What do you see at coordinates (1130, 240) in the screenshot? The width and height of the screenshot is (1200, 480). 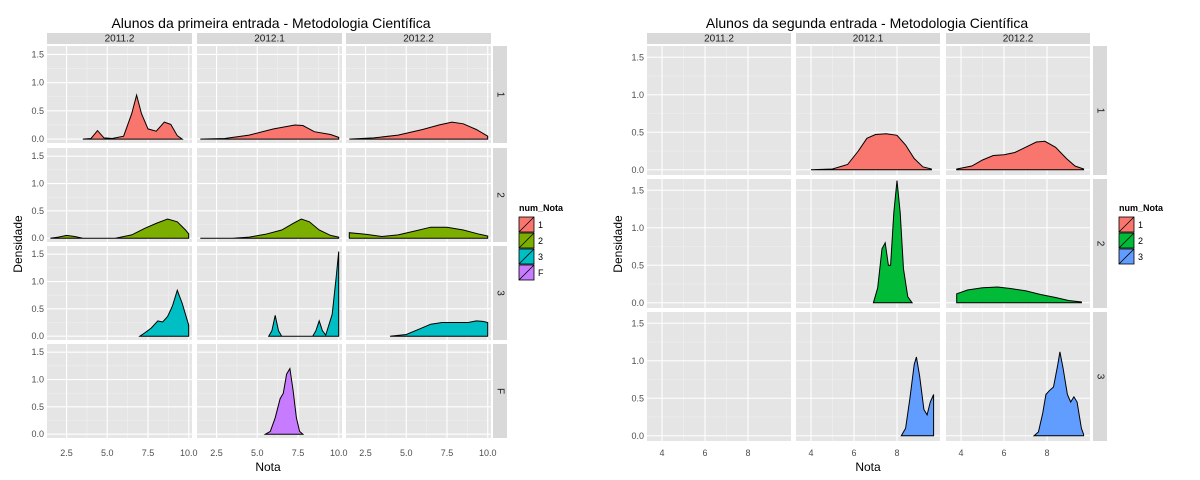 I see `legend-item: 2` at bounding box center [1130, 240].